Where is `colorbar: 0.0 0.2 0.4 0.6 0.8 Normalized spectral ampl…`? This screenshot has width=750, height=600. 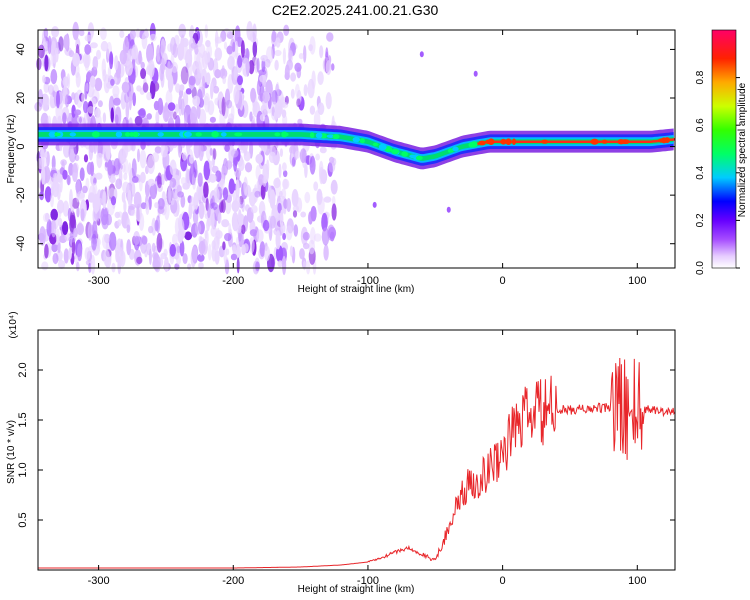
colorbar: 0.0 0.2 0.4 0.6 0.8 Normalized spectral ampl… is located at coordinates (721, 152).